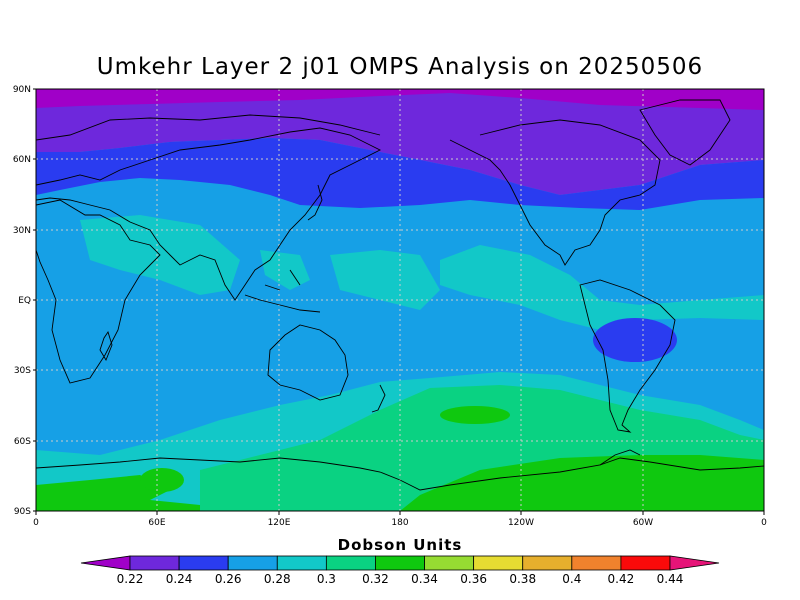 This screenshot has width=800, height=600. Describe the element at coordinates (582, 483) in the screenshot. I see `band-0.32-antarctic-east` at that location.